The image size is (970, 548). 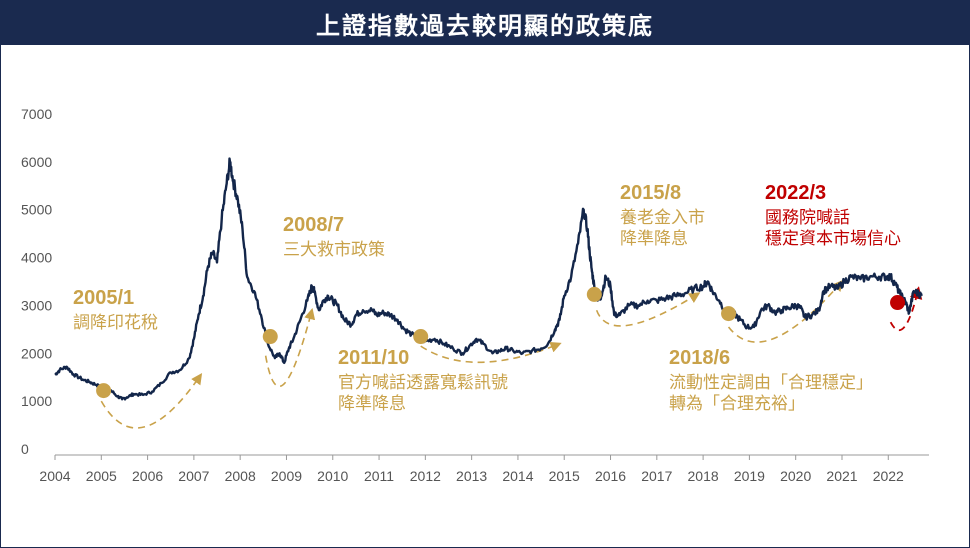 What do you see at coordinates (103, 298) in the screenshot?
I see `annotation-date: 2005/1` at bounding box center [103, 298].